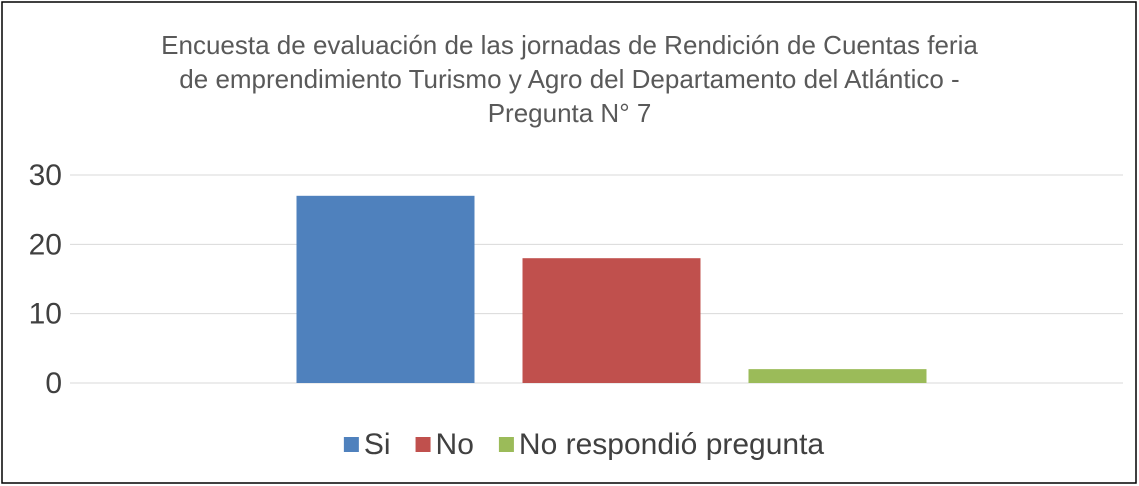 The height and width of the screenshot is (486, 1139). What do you see at coordinates (377, 444) in the screenshot?
I see `legend-label: Si` at bounding box center [377, 444].